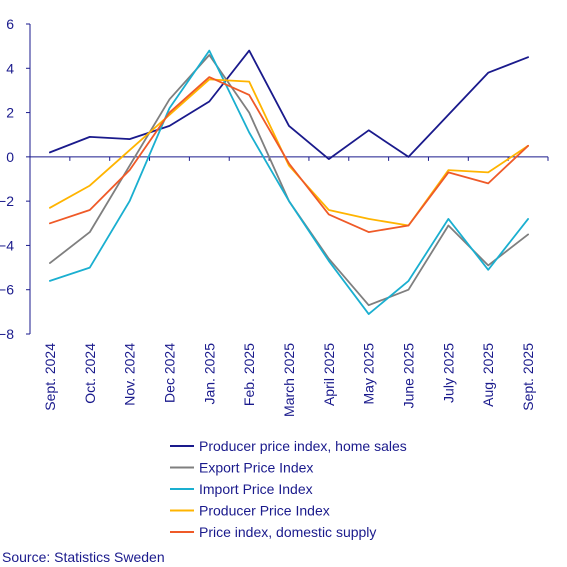 The width and height of the screenshot is (567, 567). Describe the element at coordinates (303, 446) in the screenshot. I see `legend-label: Producer price index, home sales` at that location.